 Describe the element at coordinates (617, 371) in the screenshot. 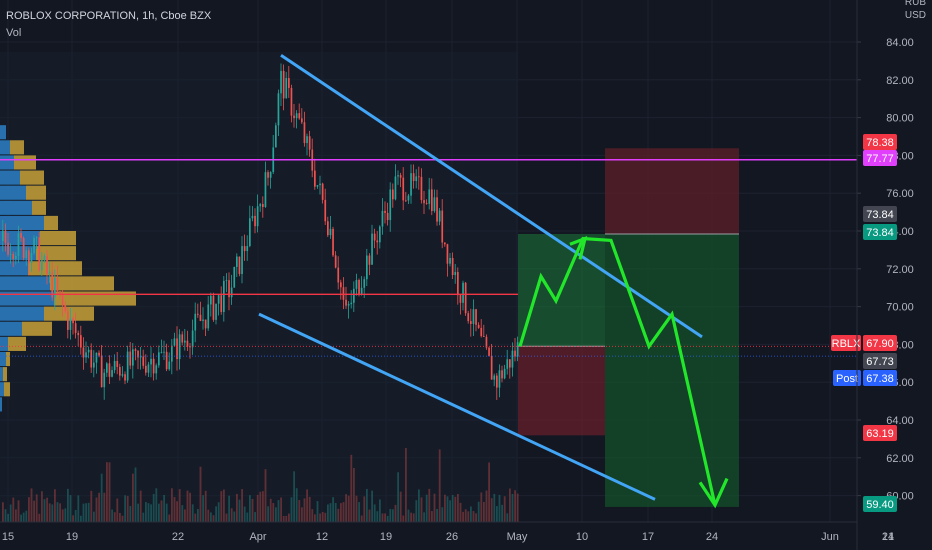

I see `forecast-line` at that location.